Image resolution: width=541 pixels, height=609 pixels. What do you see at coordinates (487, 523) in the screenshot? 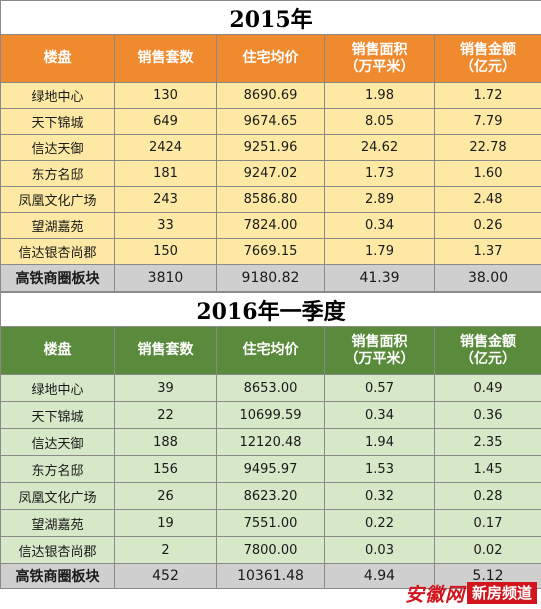
I see `value-cell: 0.17` at bounding box center [487, 523].